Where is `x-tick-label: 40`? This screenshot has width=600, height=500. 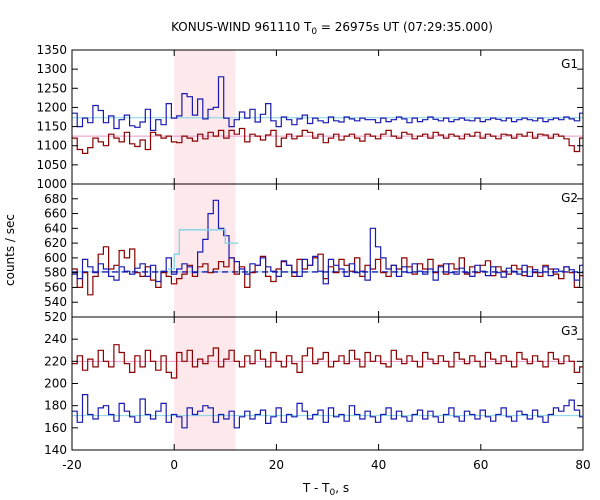
x-tick-label: 40 is located at coordinates (378, 465).